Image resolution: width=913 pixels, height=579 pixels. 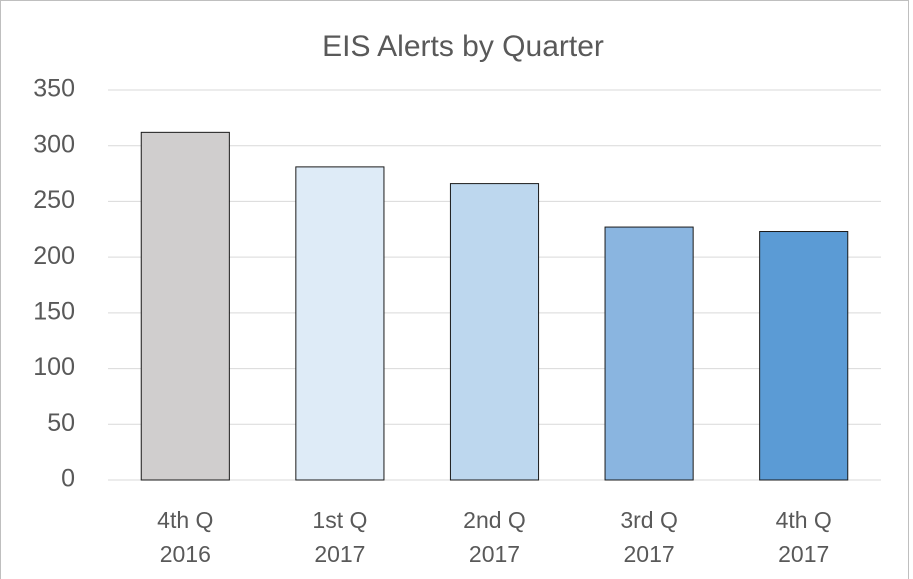 I want to click on y-tick-label: 100, so click(x=54, y=367).